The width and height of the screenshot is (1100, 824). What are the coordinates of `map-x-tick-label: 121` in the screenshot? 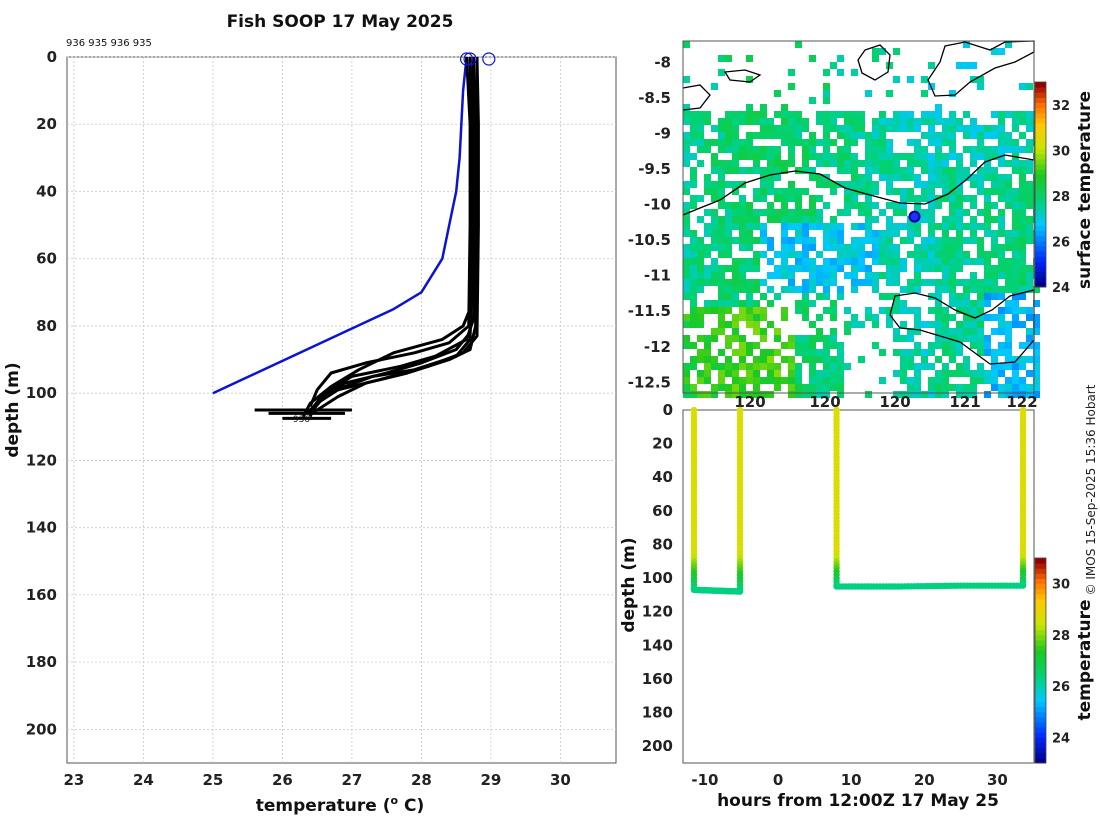 It's located at (964, 402).